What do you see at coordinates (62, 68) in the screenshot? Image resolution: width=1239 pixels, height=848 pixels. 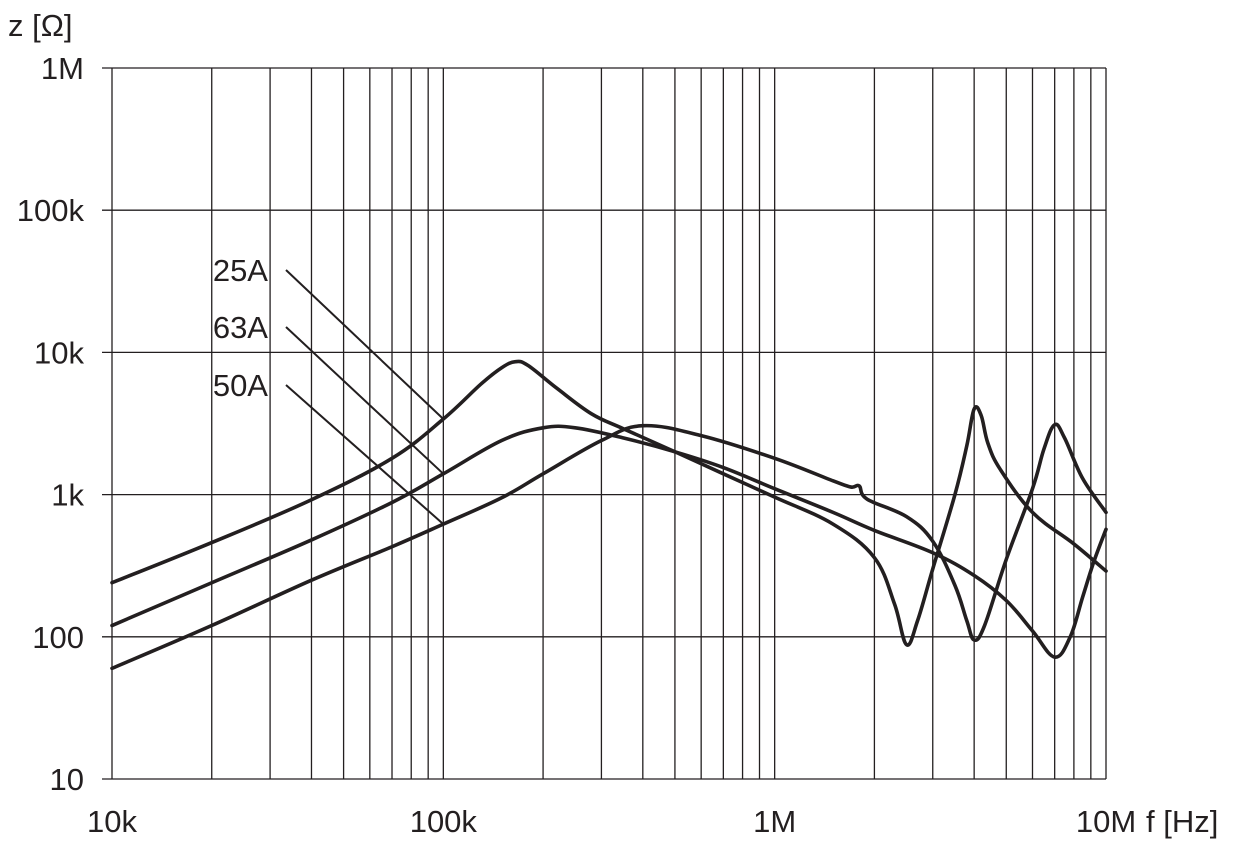 I see `y-tick-label: 1M` at bounding box center [62, 68].